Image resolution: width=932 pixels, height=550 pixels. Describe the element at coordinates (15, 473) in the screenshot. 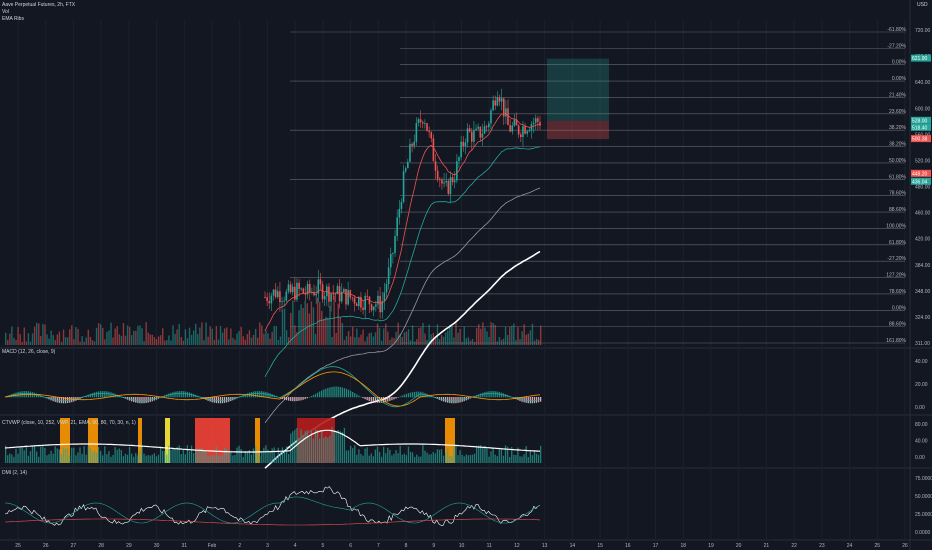

I see `dmi-title: DMI (2, 14)` at that location.